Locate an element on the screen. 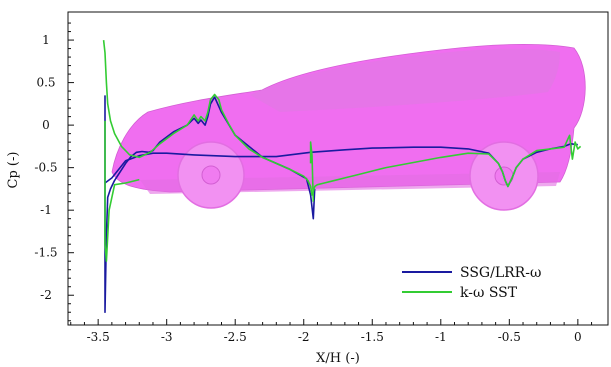  legend-label-sst: k-ω SST is located at coordinates (489, 293).